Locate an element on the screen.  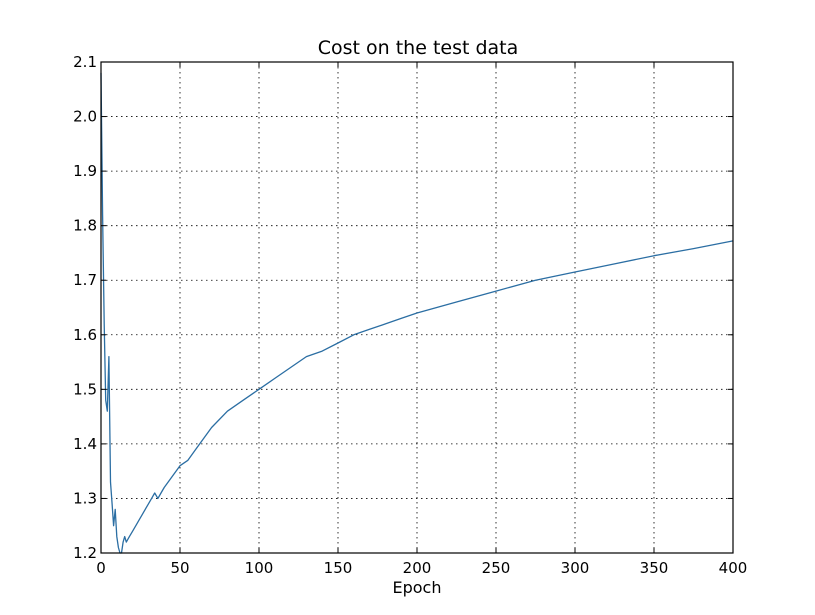
y-tick-label: 2.1 is located at coordinates (85, 62).